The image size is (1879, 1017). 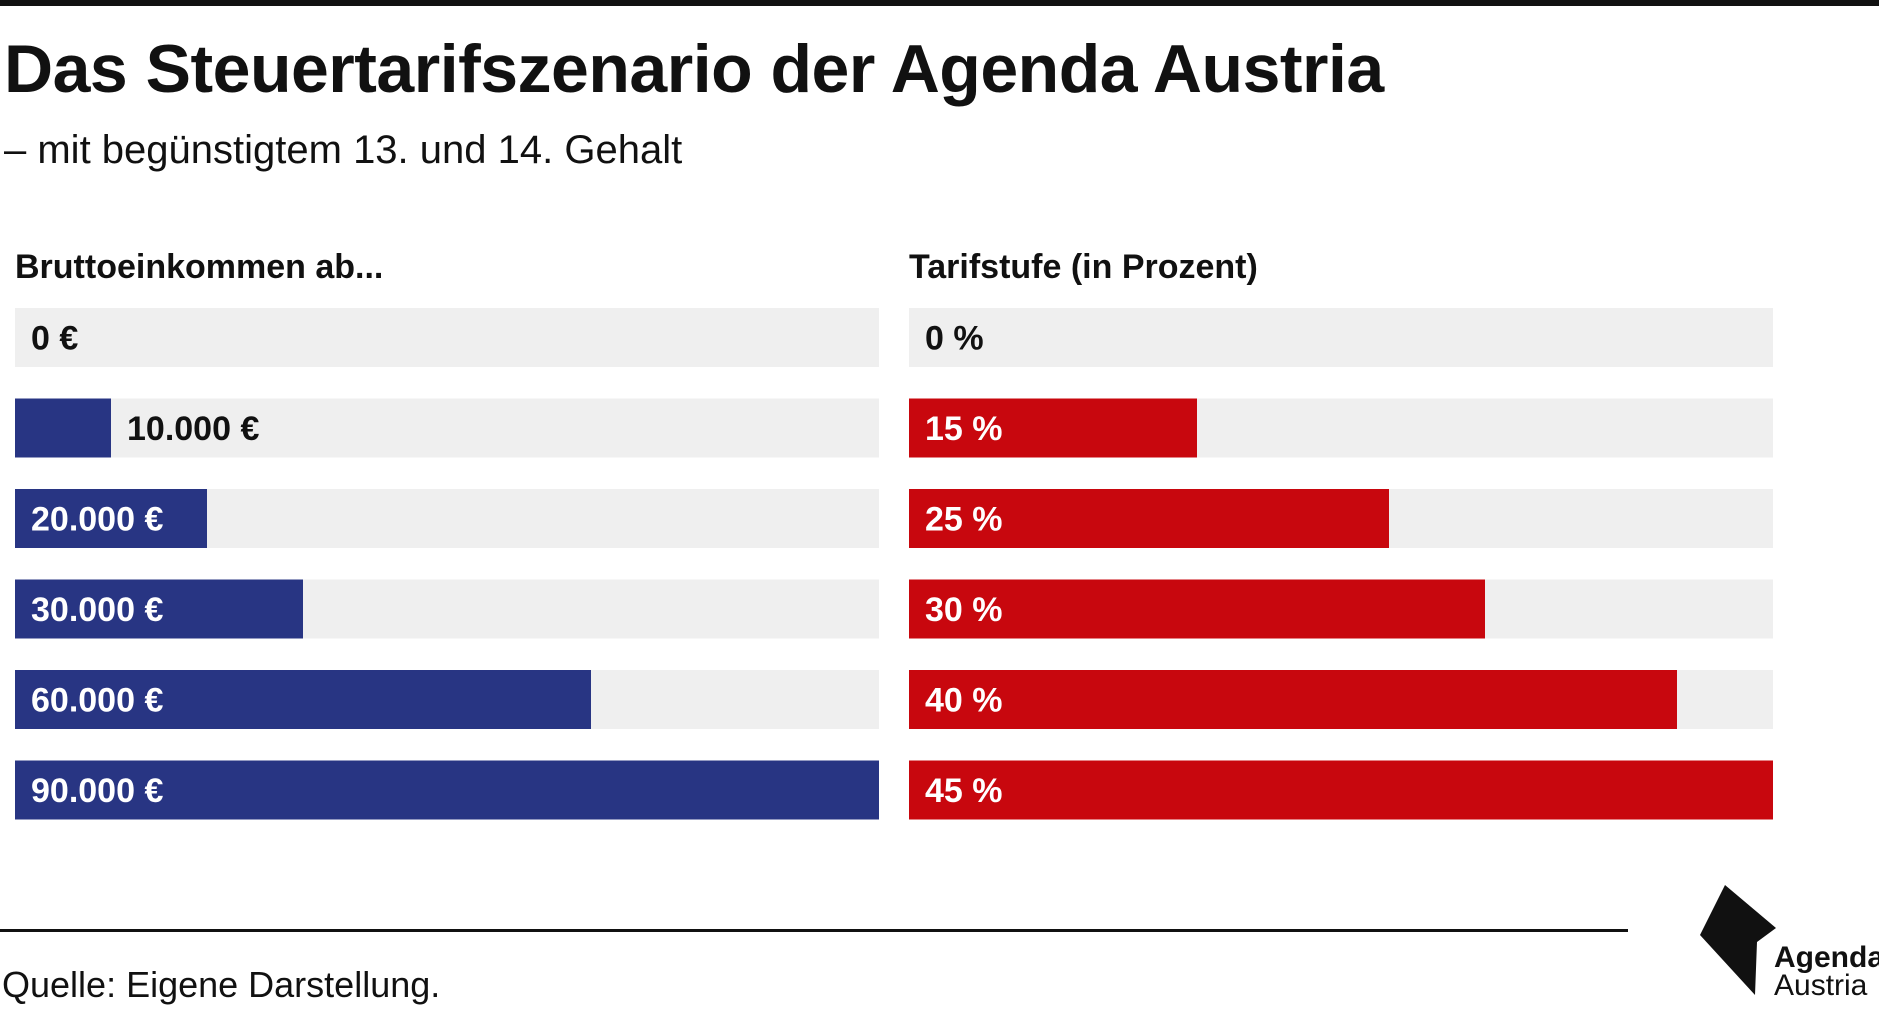 I want to click on chart-subtitle: – mit begünstigtem 13. und 14. Gehalt, so click(x=343, y=150).